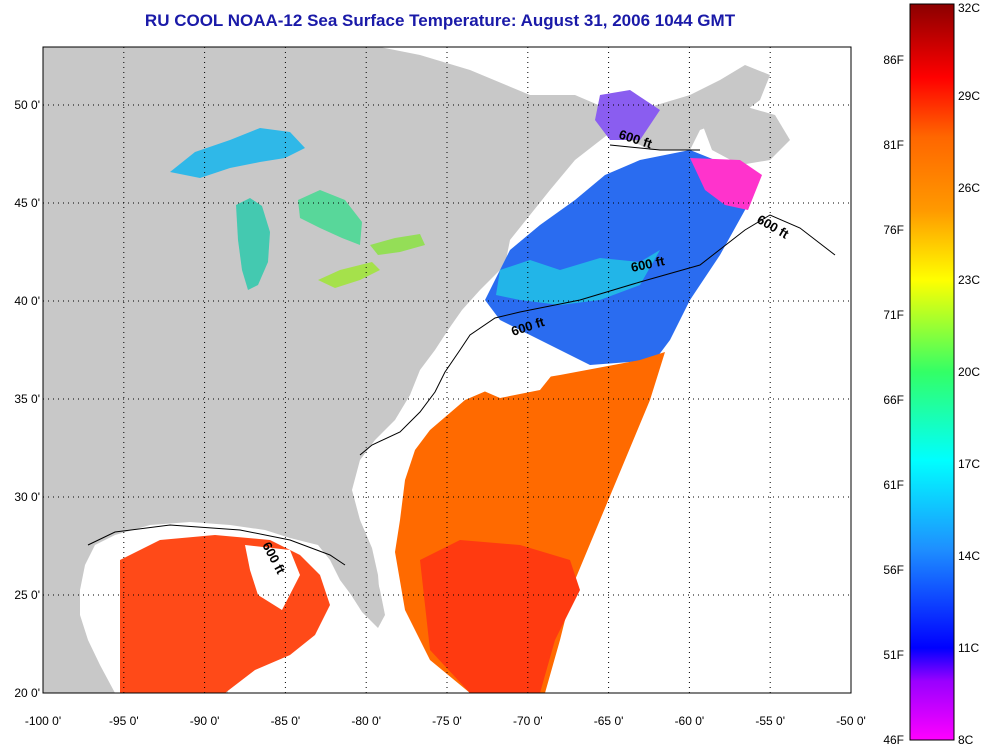 This screenshot has width=984, height=754. I want to click on contour-label: 600 ft, so click(648, 264).